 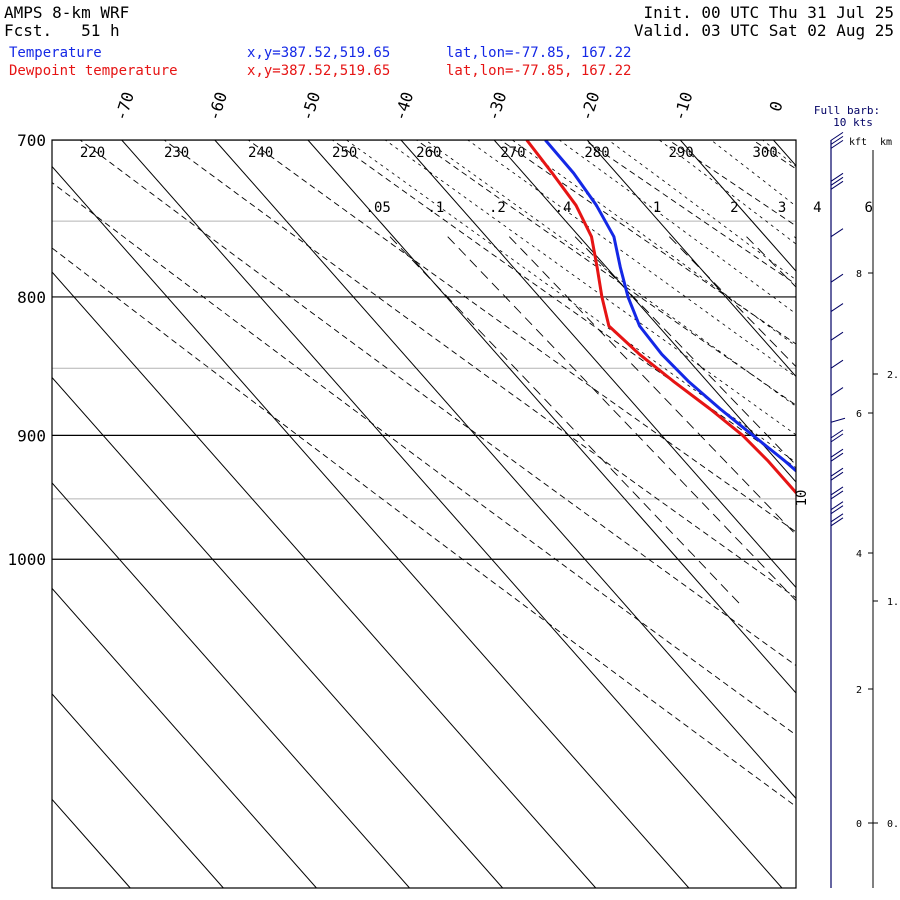 I want to click on temperature-tick-label: 0, so click(x=776, y=106).